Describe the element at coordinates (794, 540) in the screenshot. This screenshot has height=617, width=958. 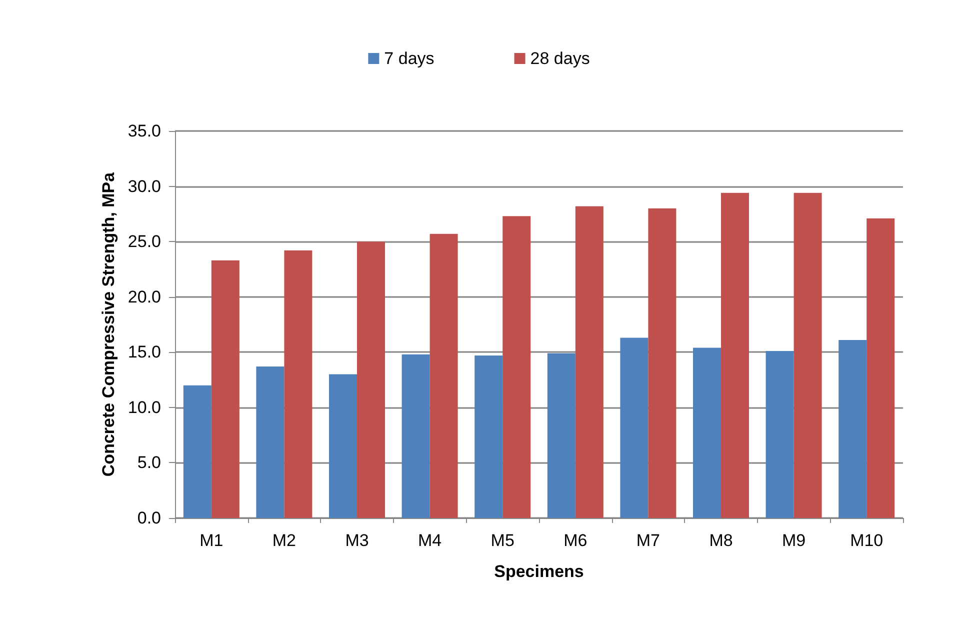
I see `x-tick-label: M9` at that location.